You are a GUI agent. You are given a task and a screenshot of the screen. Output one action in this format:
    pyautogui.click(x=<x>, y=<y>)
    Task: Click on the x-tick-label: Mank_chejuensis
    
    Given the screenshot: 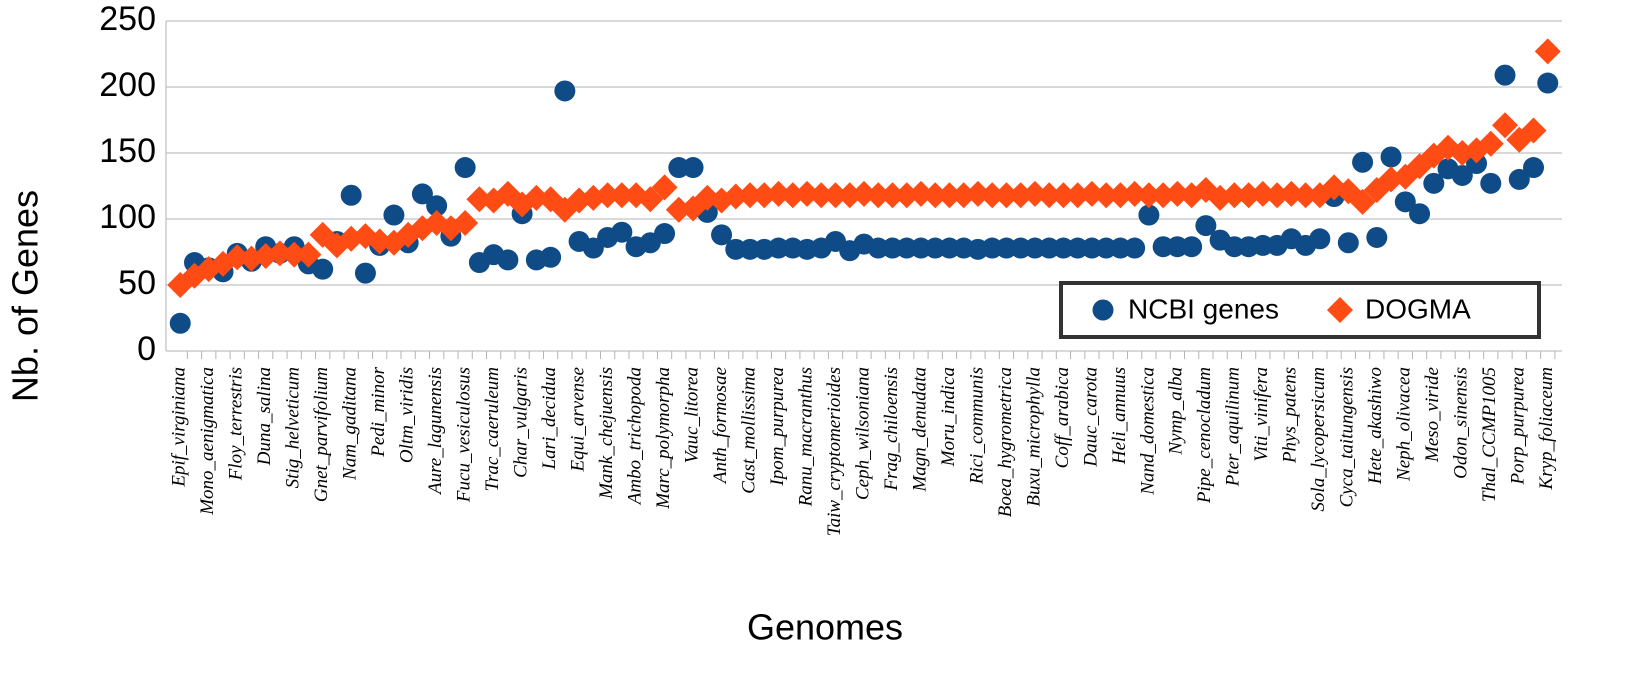 What is the action you would take?
    pyautogui.click(x=606, y=433)
    